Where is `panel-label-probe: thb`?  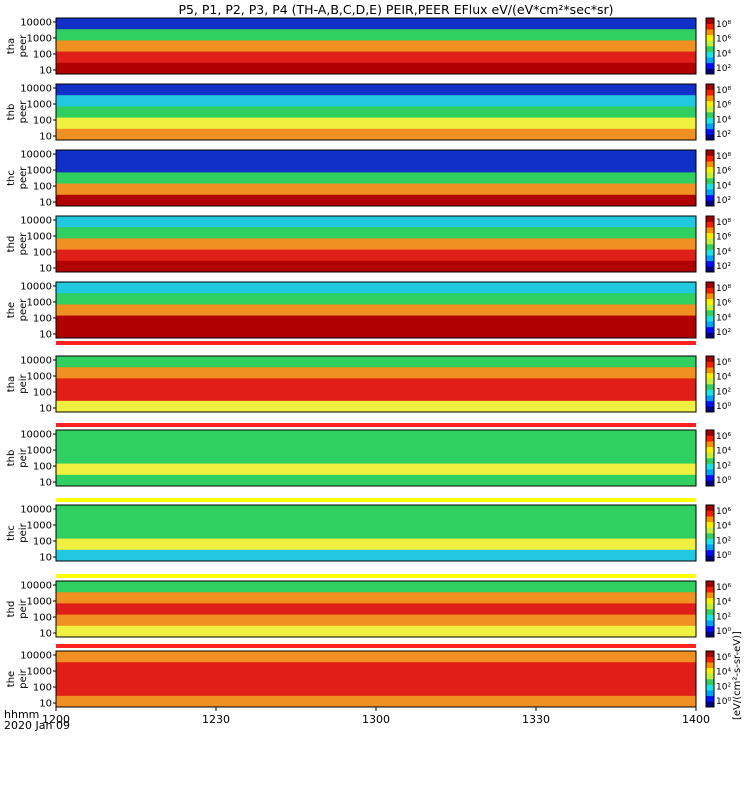 panel-label-probe: thb is located at coordinates (11, 458).